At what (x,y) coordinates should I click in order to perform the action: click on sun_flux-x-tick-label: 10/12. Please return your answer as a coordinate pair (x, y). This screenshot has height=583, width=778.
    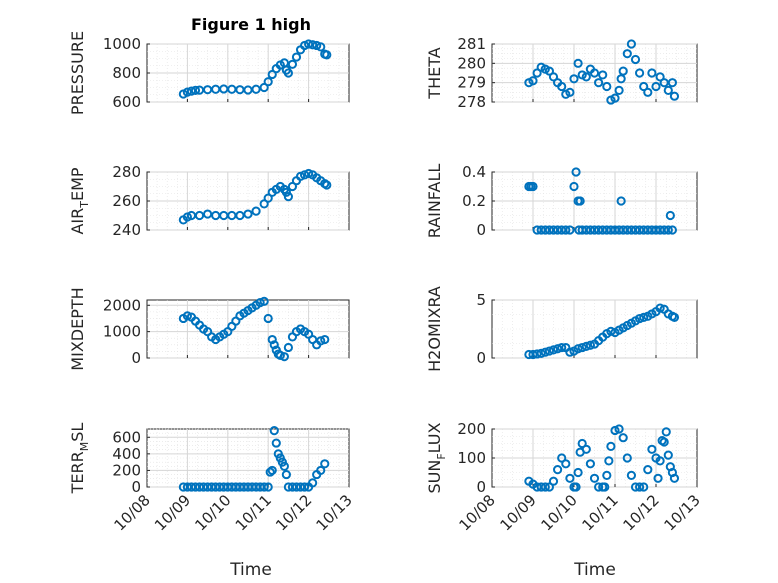
    Looking at the image, I should click on (641, 512).